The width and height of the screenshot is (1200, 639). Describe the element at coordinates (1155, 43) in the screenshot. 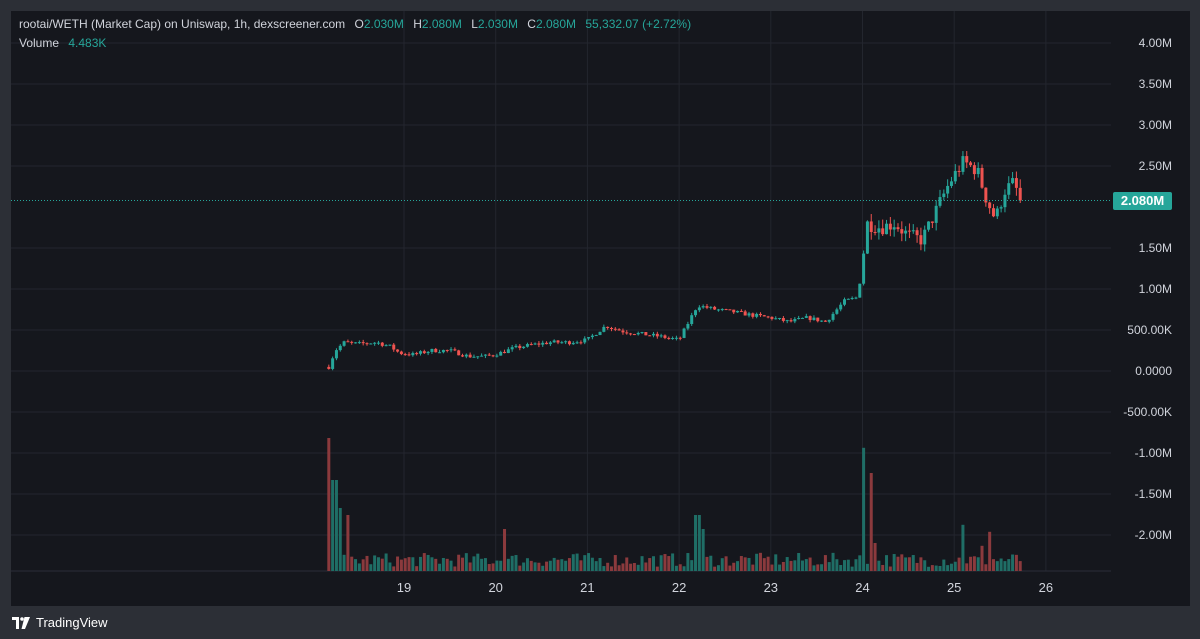

I see `y-tick-label: 4.00M` at that location.